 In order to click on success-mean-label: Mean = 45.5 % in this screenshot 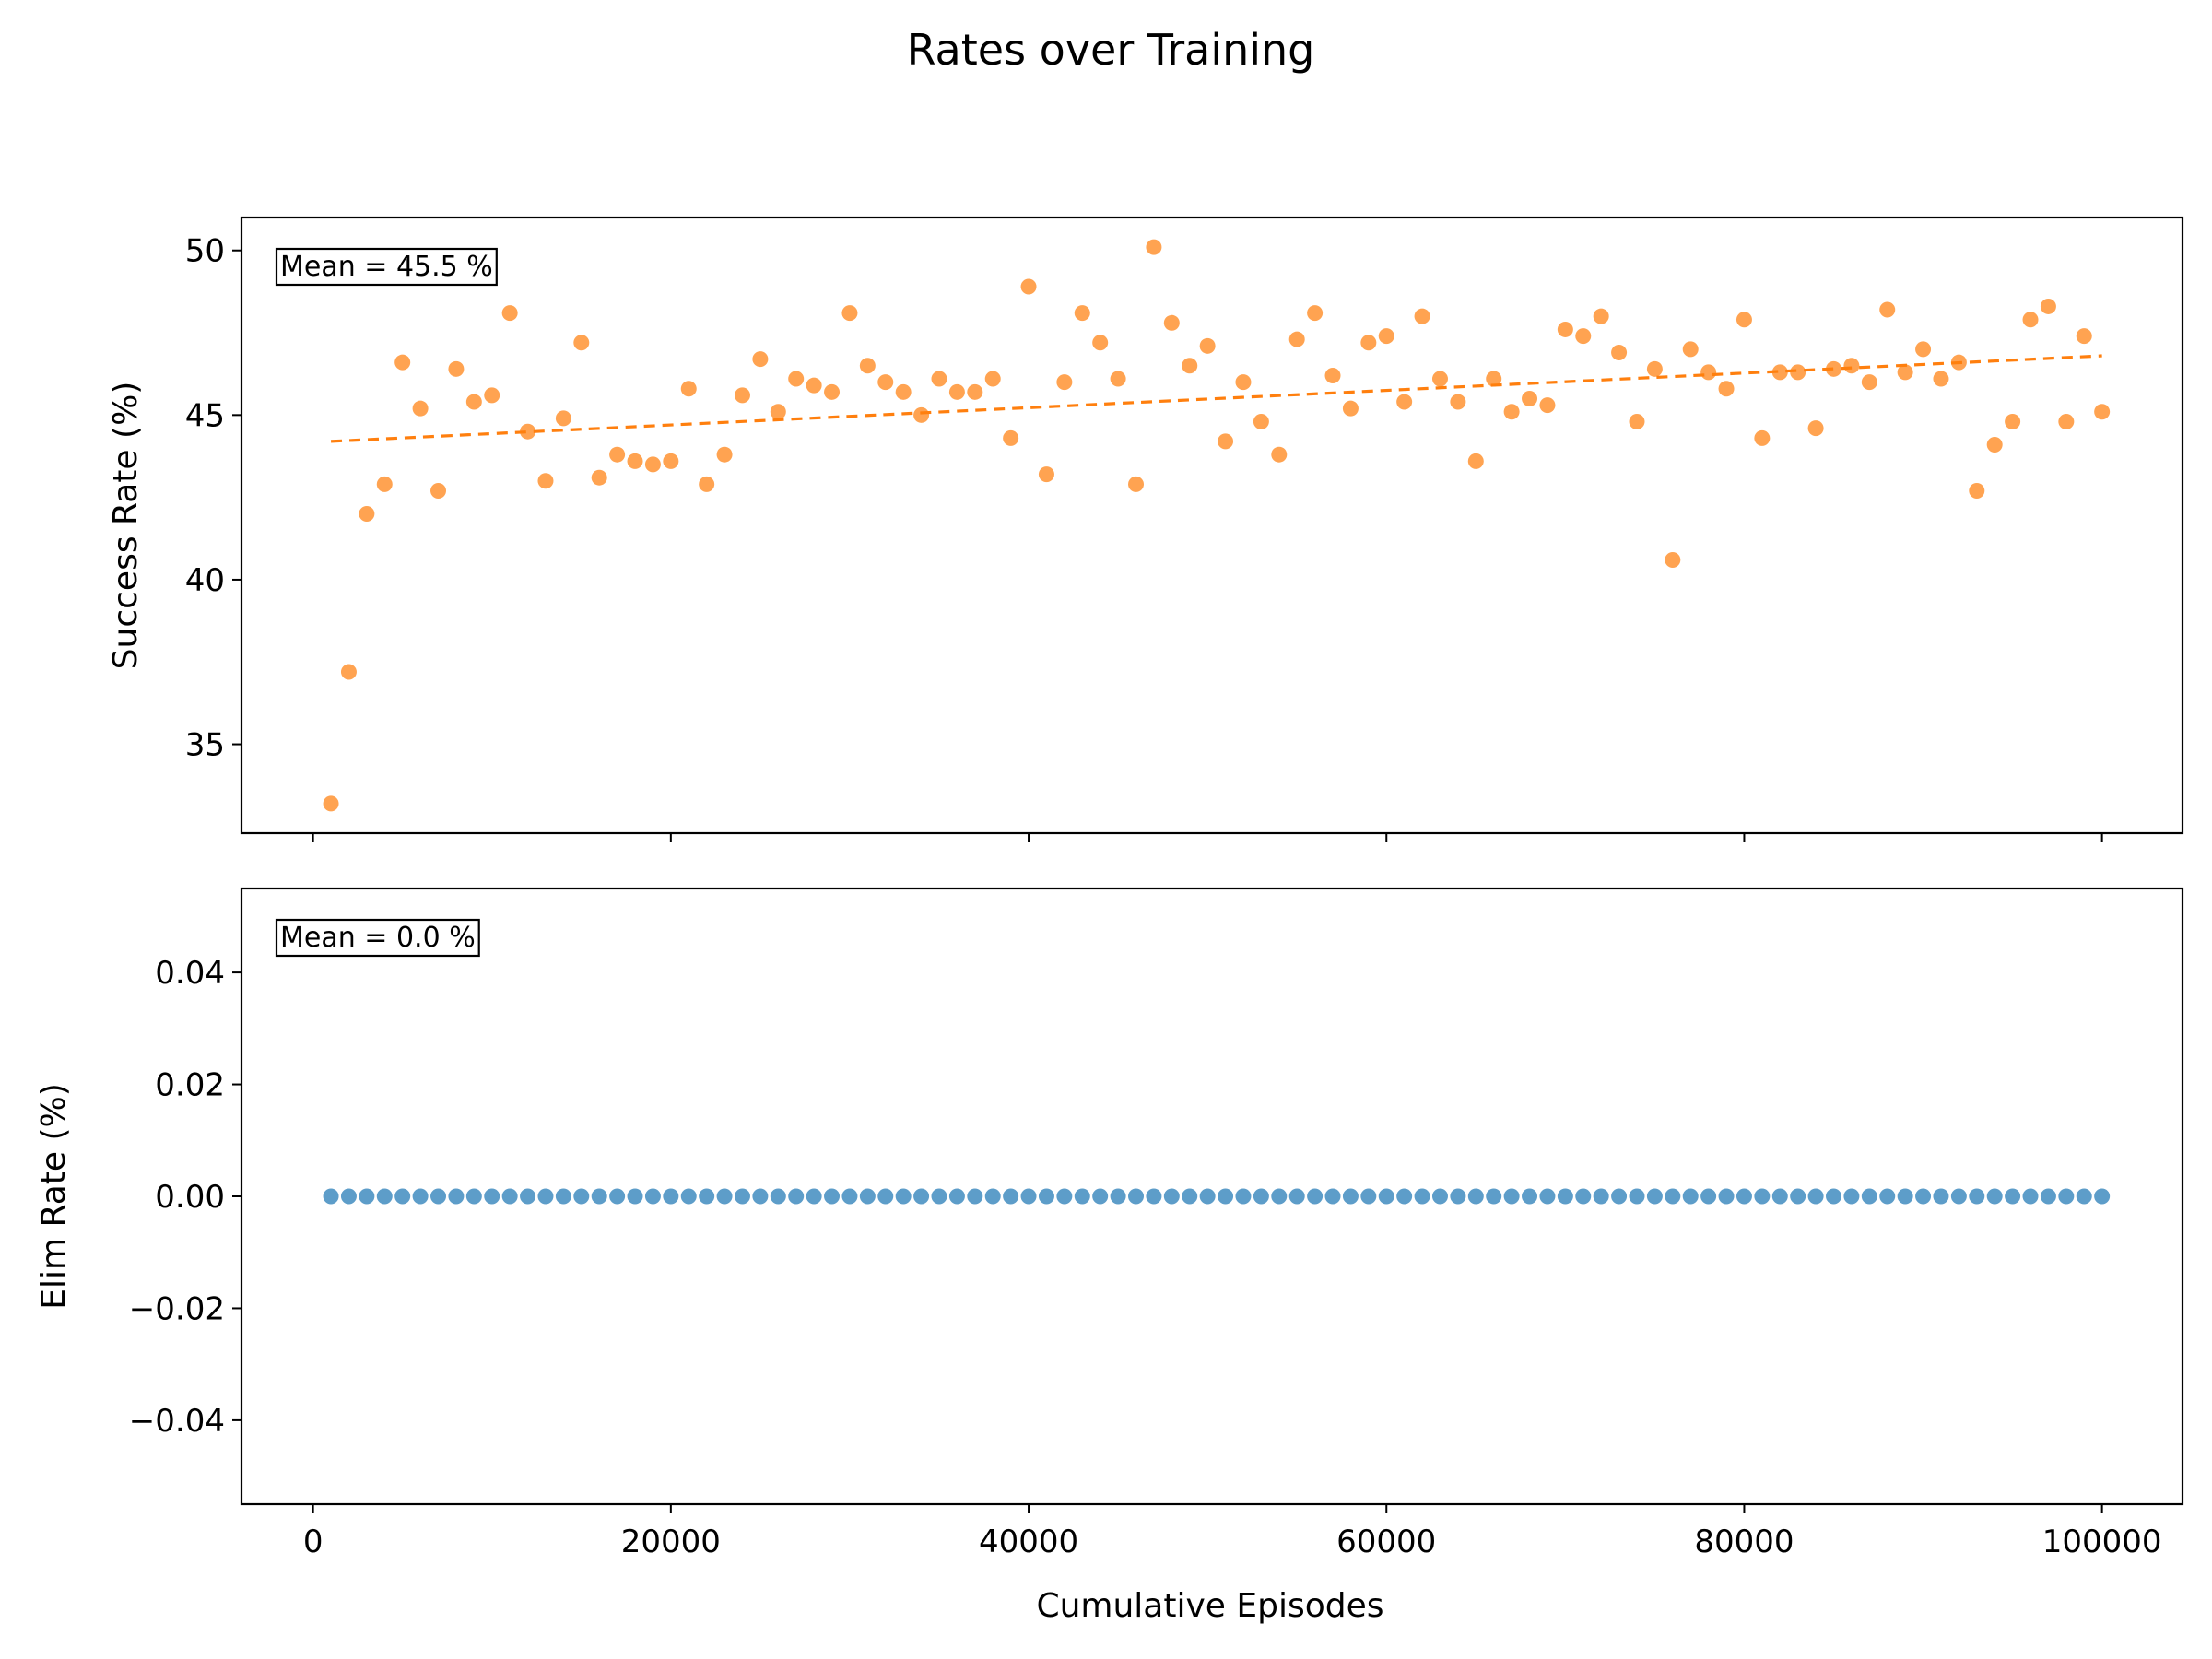, I will do `click(386, 267)`.